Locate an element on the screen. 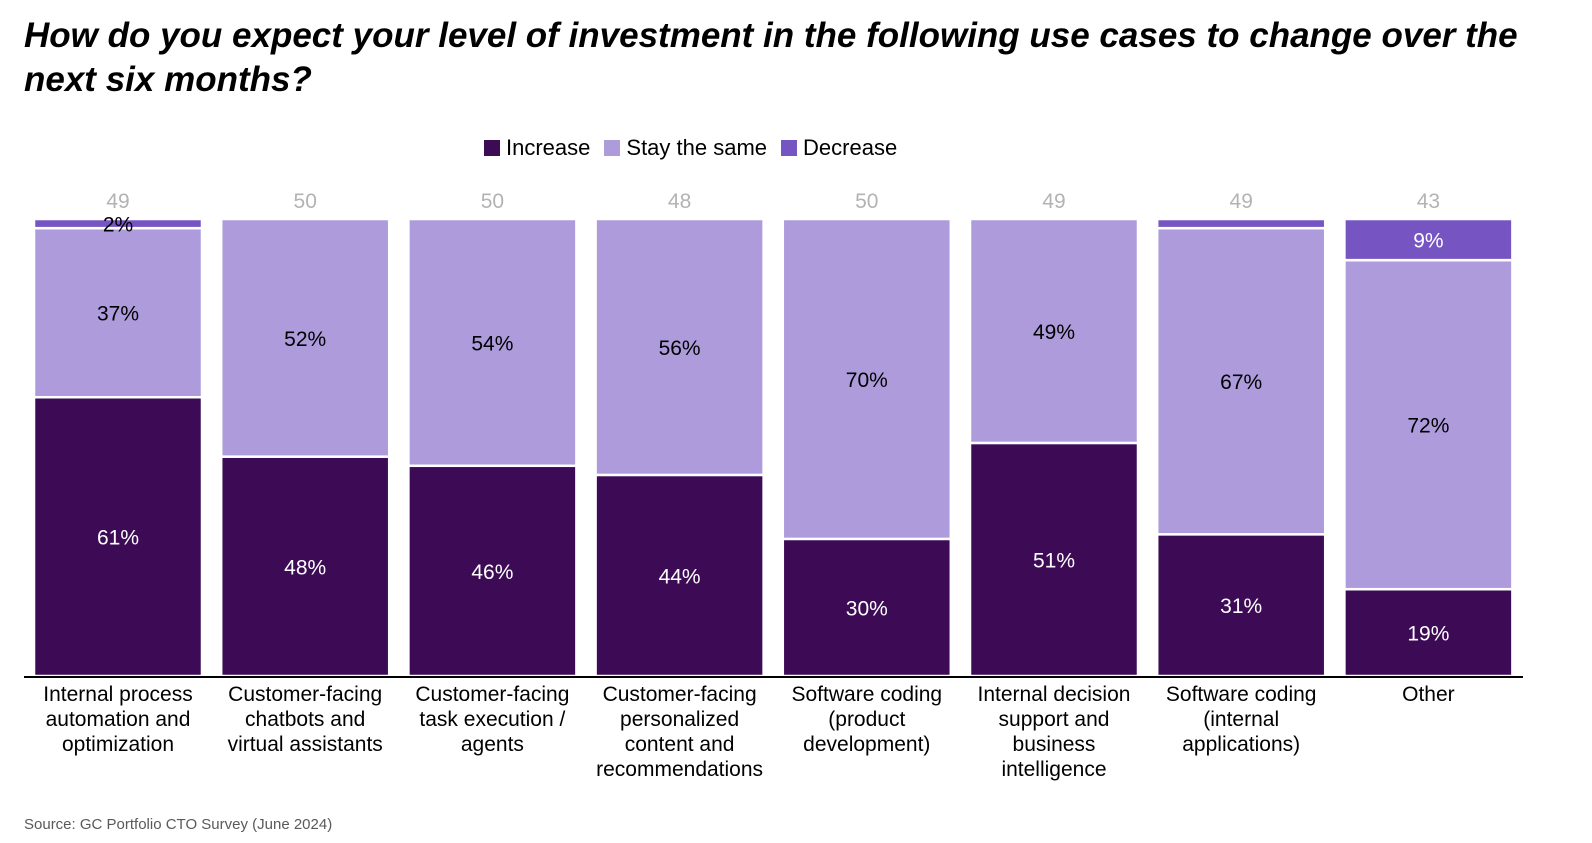  data-label-stay-the-same: 52% is located at coordinates (305, 339).